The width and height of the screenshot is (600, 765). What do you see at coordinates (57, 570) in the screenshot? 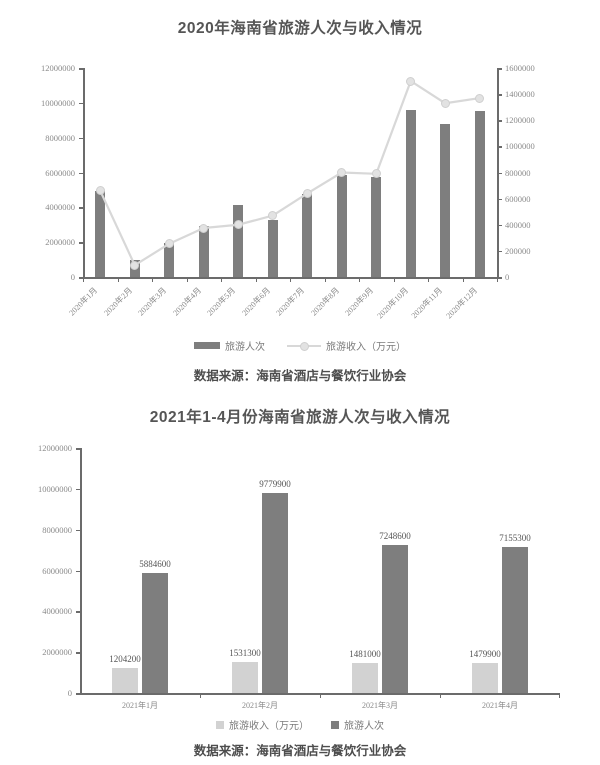
I see `chart2-left-tick-label: 6000000` at bounding box center [57, 570].